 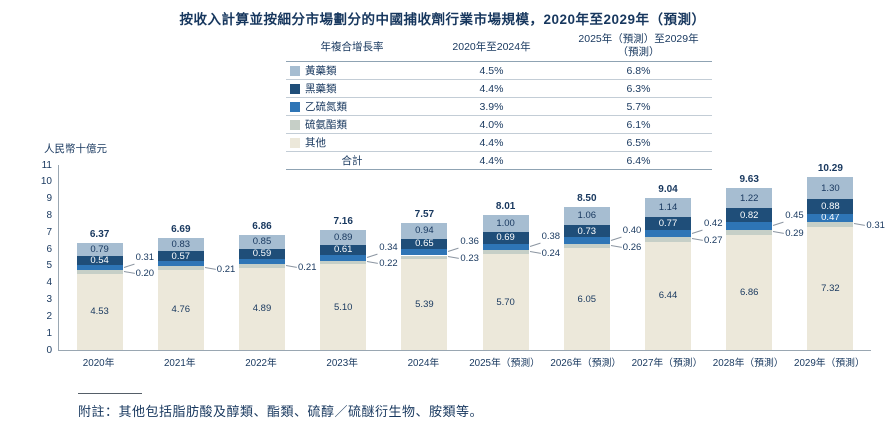 What do you see at coordinates (829, 363) in the screenshot?
I see `x-axis-label: 2029年（預測）` at bounding box center [829, 363].